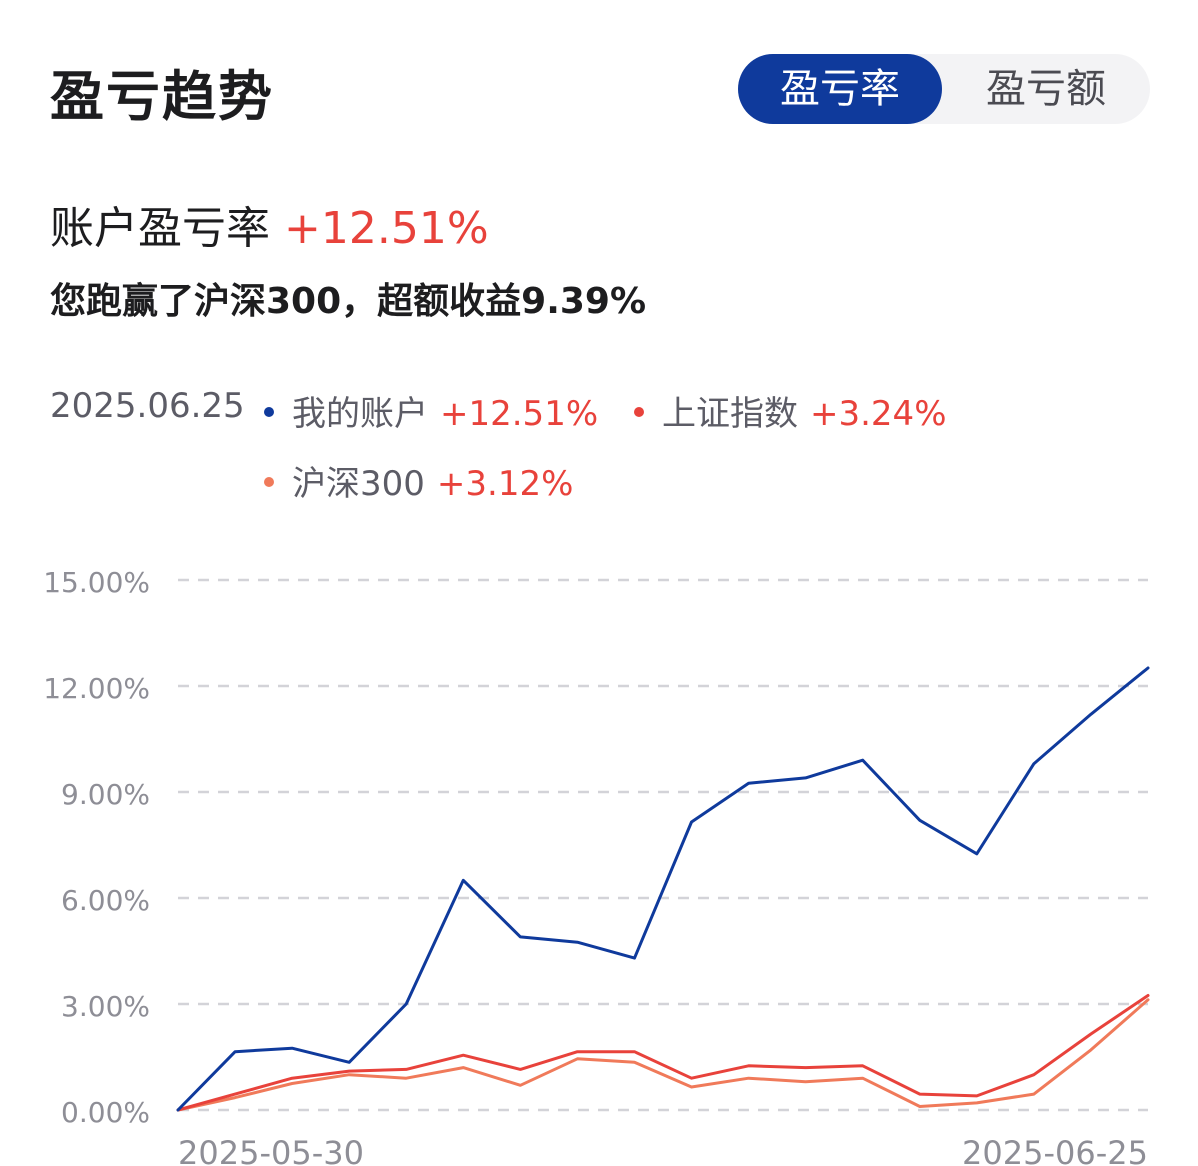 This screenshot has width=1198, height=1166. What do you see at coordinates (271, 1150) in the screenshot?
I see `x-tick-label: 2025-05-30` at bounding box center [271, 1150].